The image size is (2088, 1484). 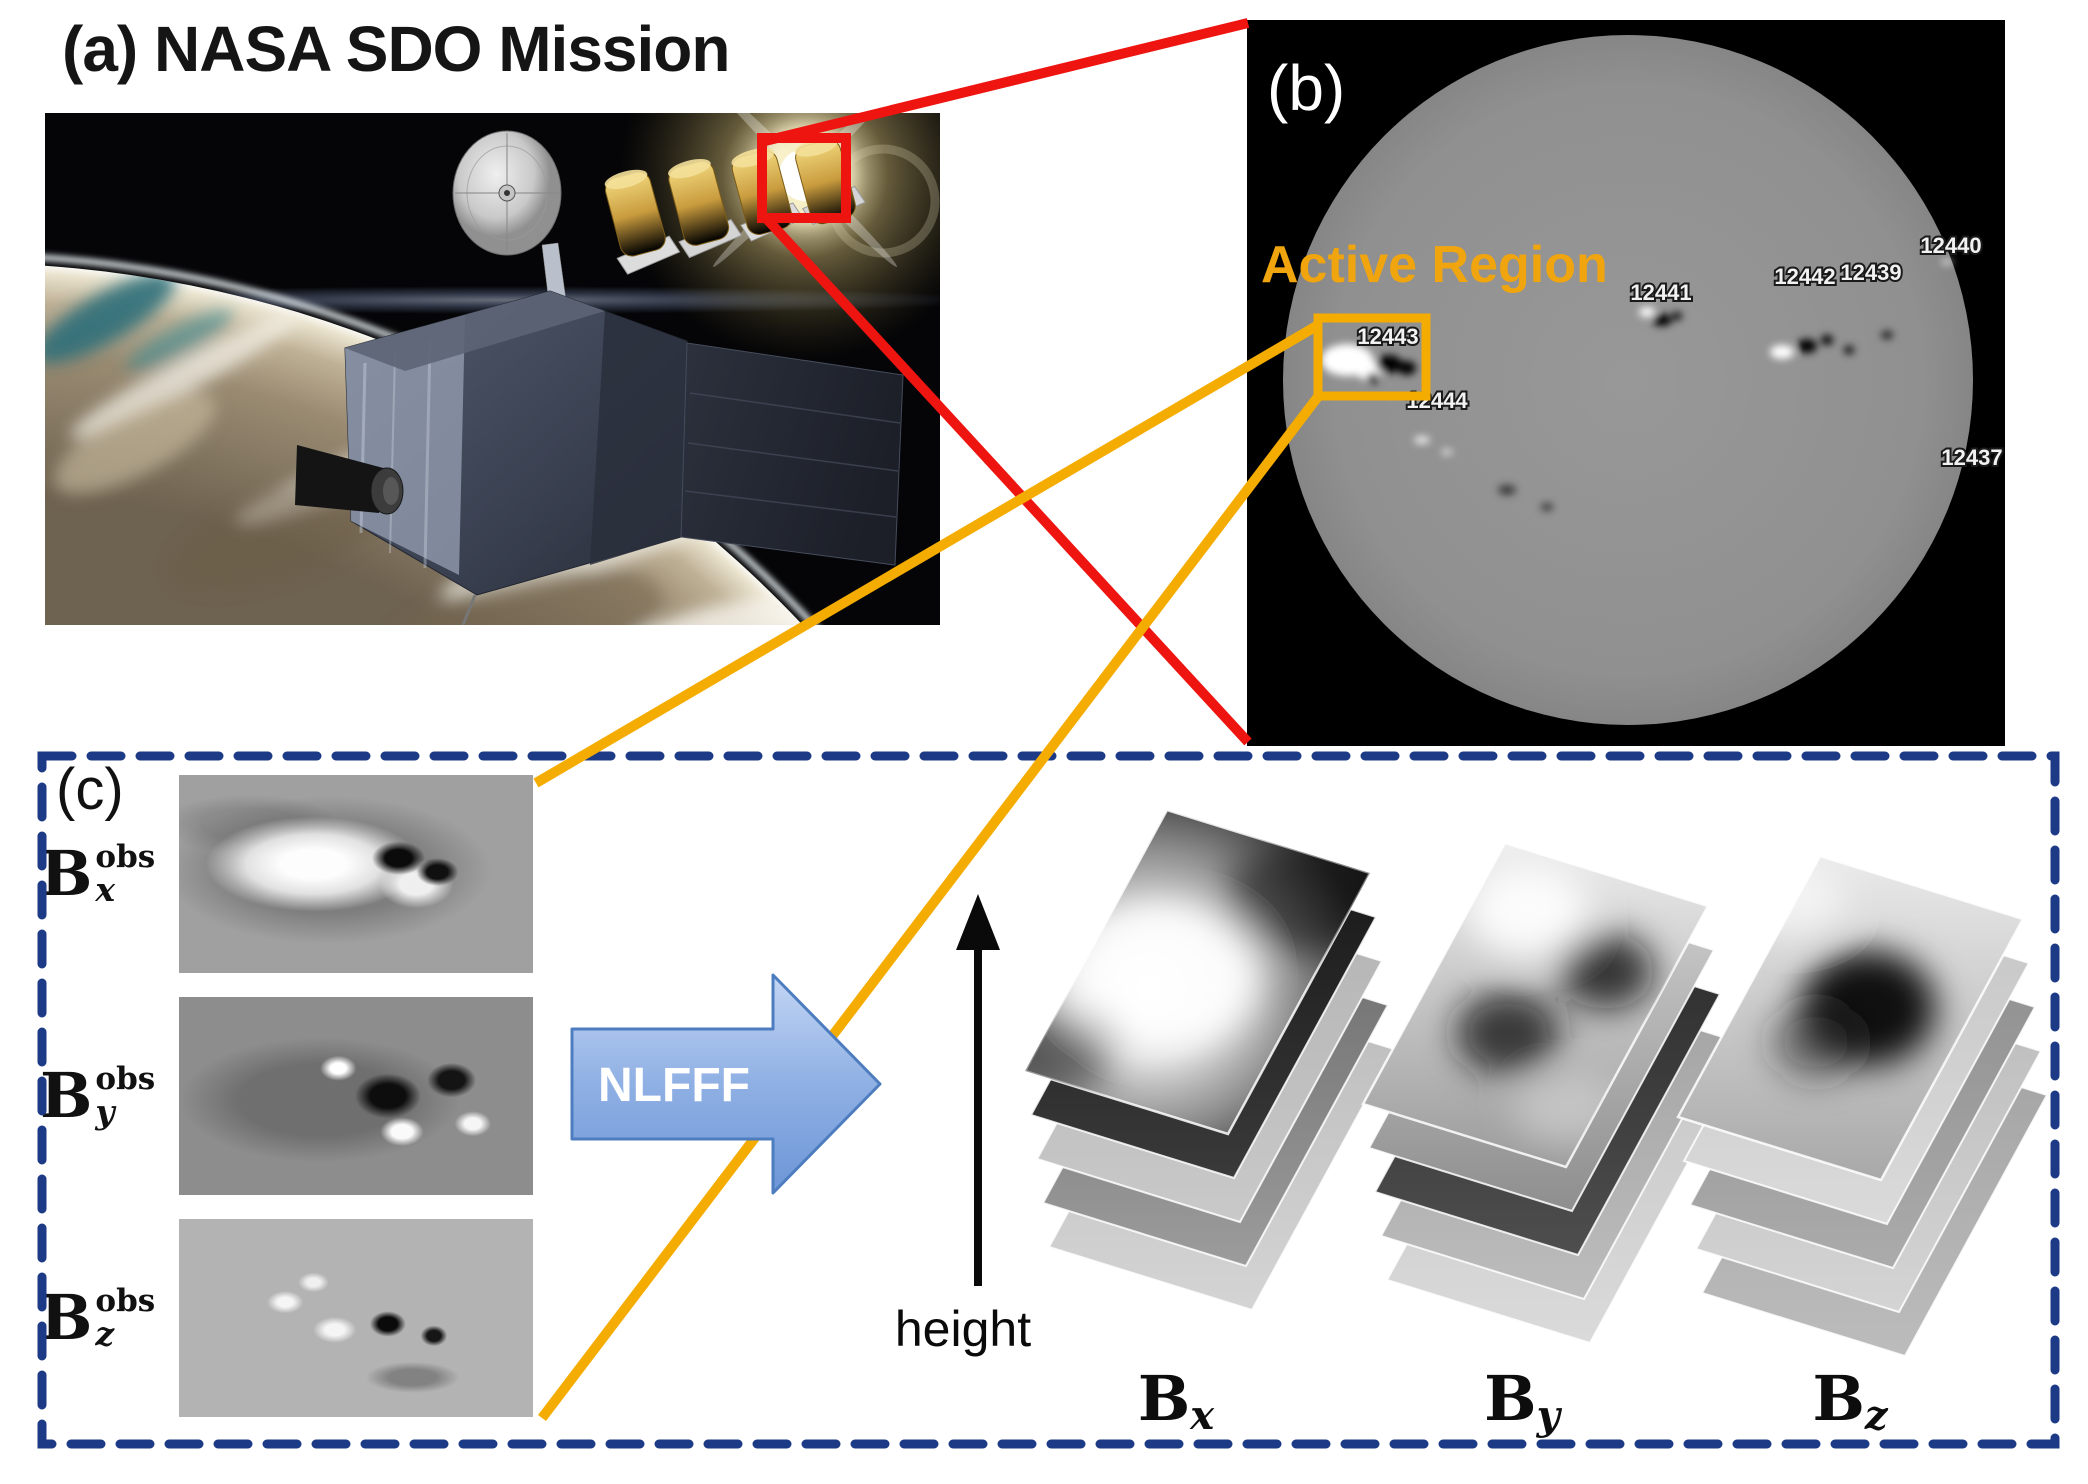 What do you see at coordinates (1862, 1106) in the screenshot?
I see `bz-slice-stack` at bounding box center [1862, 1106].